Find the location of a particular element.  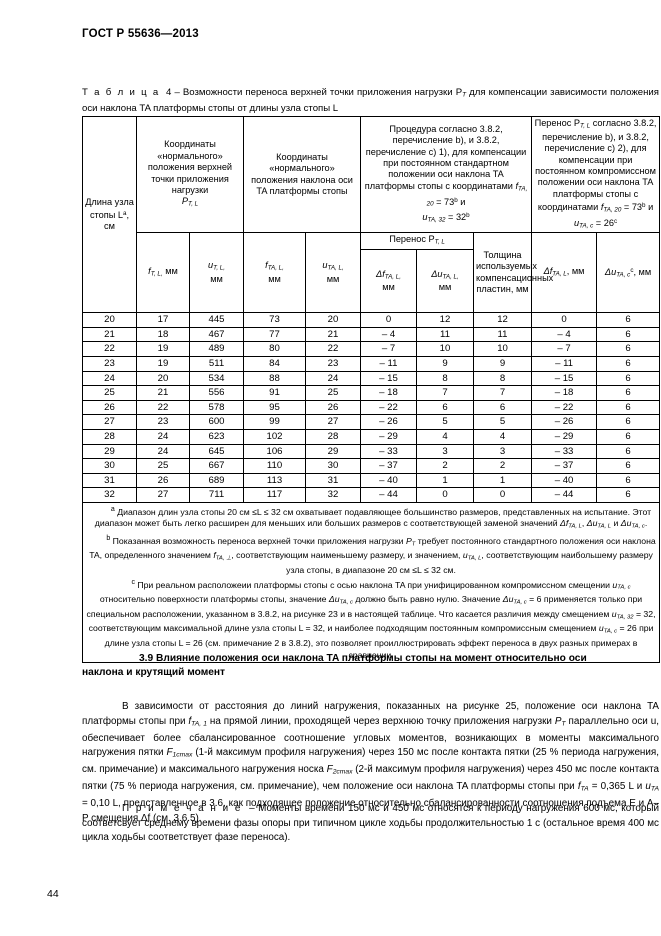

table-cell: 467 is located at coordinates (216, 334).